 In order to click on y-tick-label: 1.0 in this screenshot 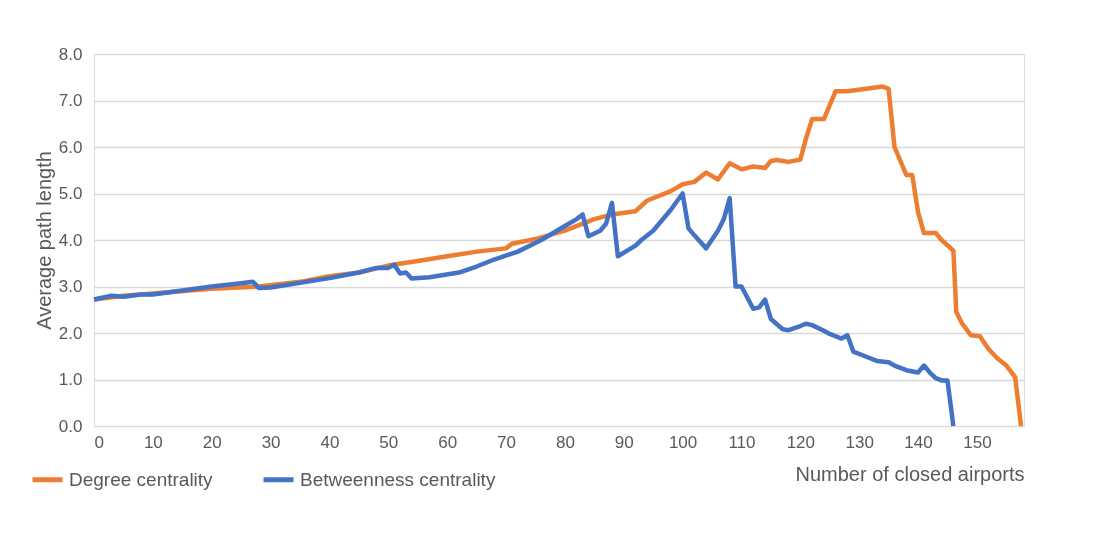, I will do `click(70, 379)`.